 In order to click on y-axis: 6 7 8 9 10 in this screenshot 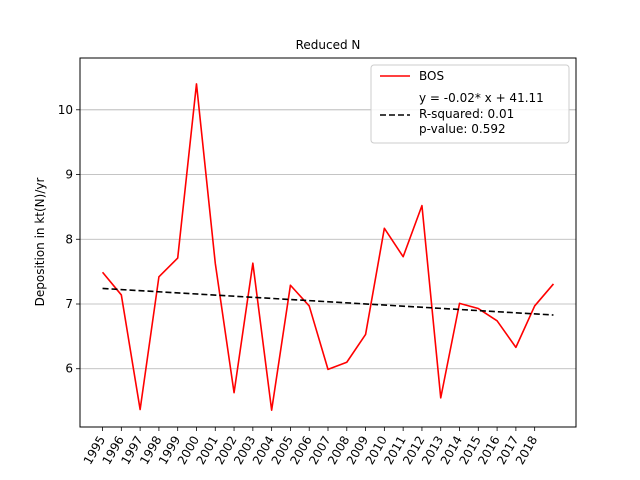, I will do `click(69, 239)`.